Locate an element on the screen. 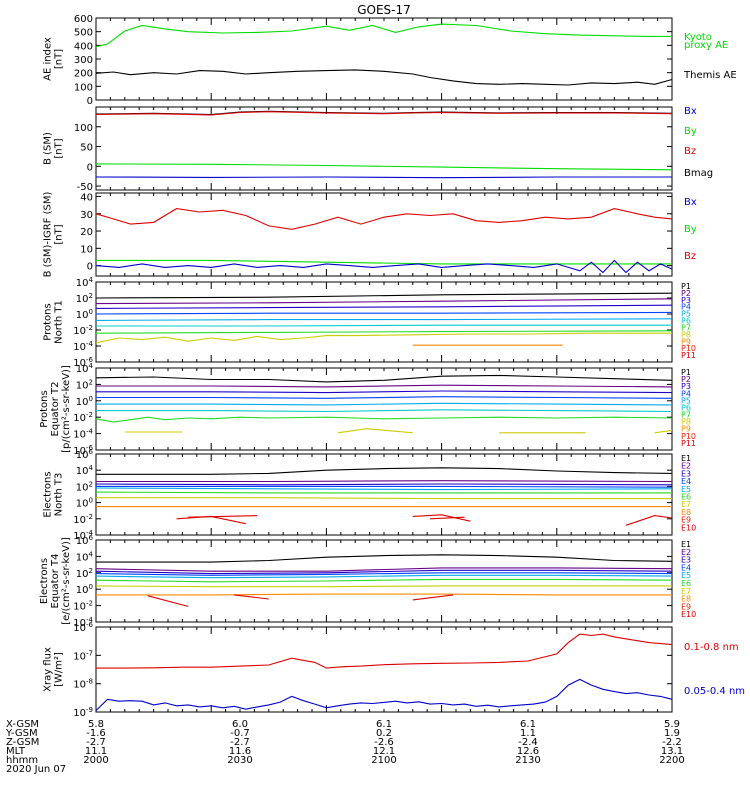 The width and height of the screenshot is (750, 800). y-axis-label: [W/m²] is located at coordinates (59, 669).